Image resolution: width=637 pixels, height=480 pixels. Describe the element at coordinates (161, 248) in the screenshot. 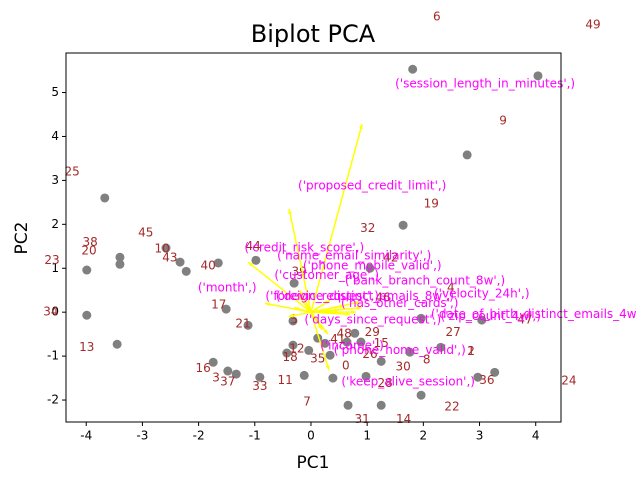

I see `sample-label: 10` at that location.